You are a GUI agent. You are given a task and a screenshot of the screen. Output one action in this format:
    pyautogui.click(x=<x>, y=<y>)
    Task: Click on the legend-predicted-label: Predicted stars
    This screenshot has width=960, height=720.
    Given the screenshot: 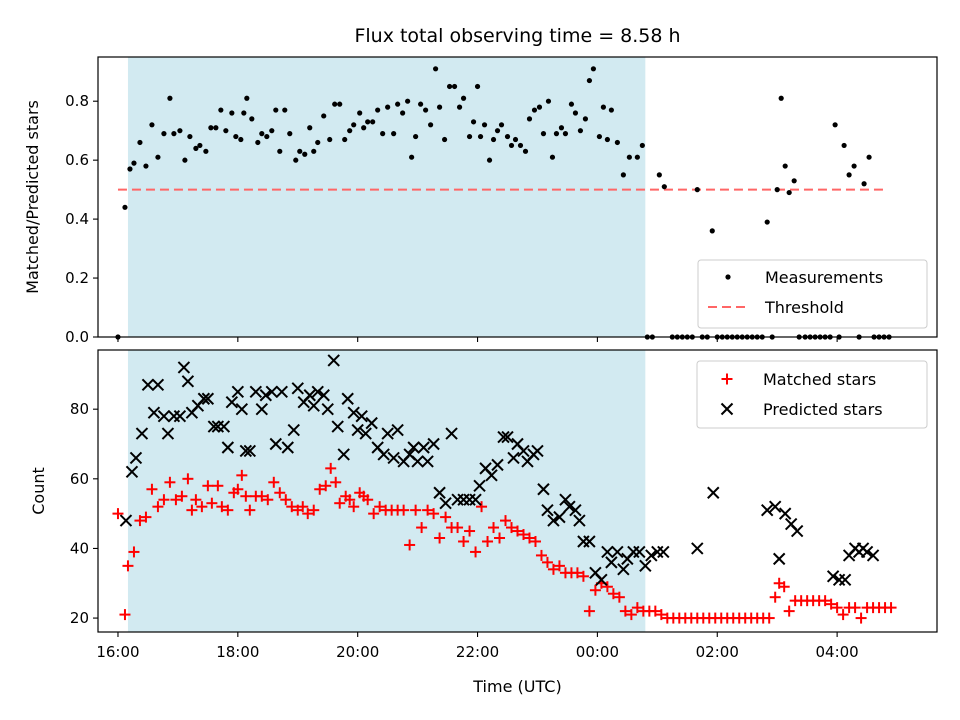 What is the action you would take?
    pyautogui.click(x=823, y=409)
    